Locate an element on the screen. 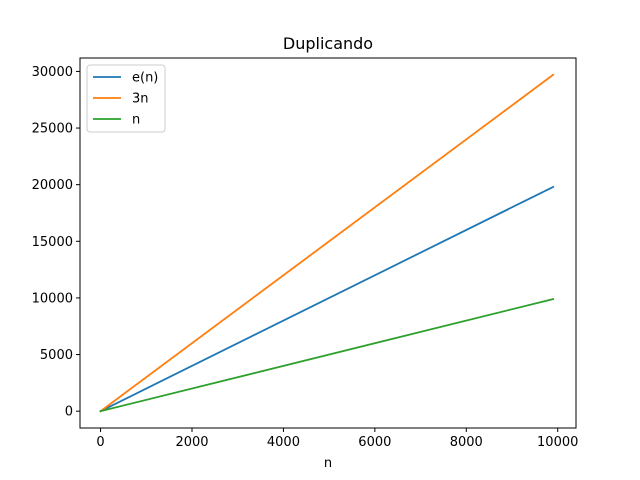 The height and width of the screenshot is (480, 640). x-tick-label: 8000 is located at coordinates (466, 442).